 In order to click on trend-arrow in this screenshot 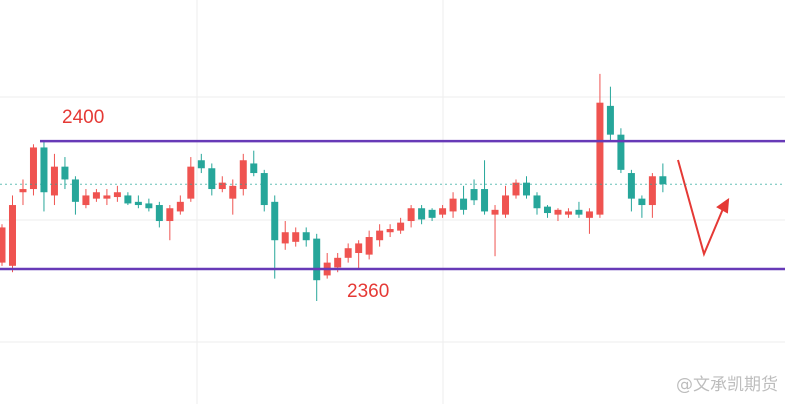, I will do `click(703, 208)`.